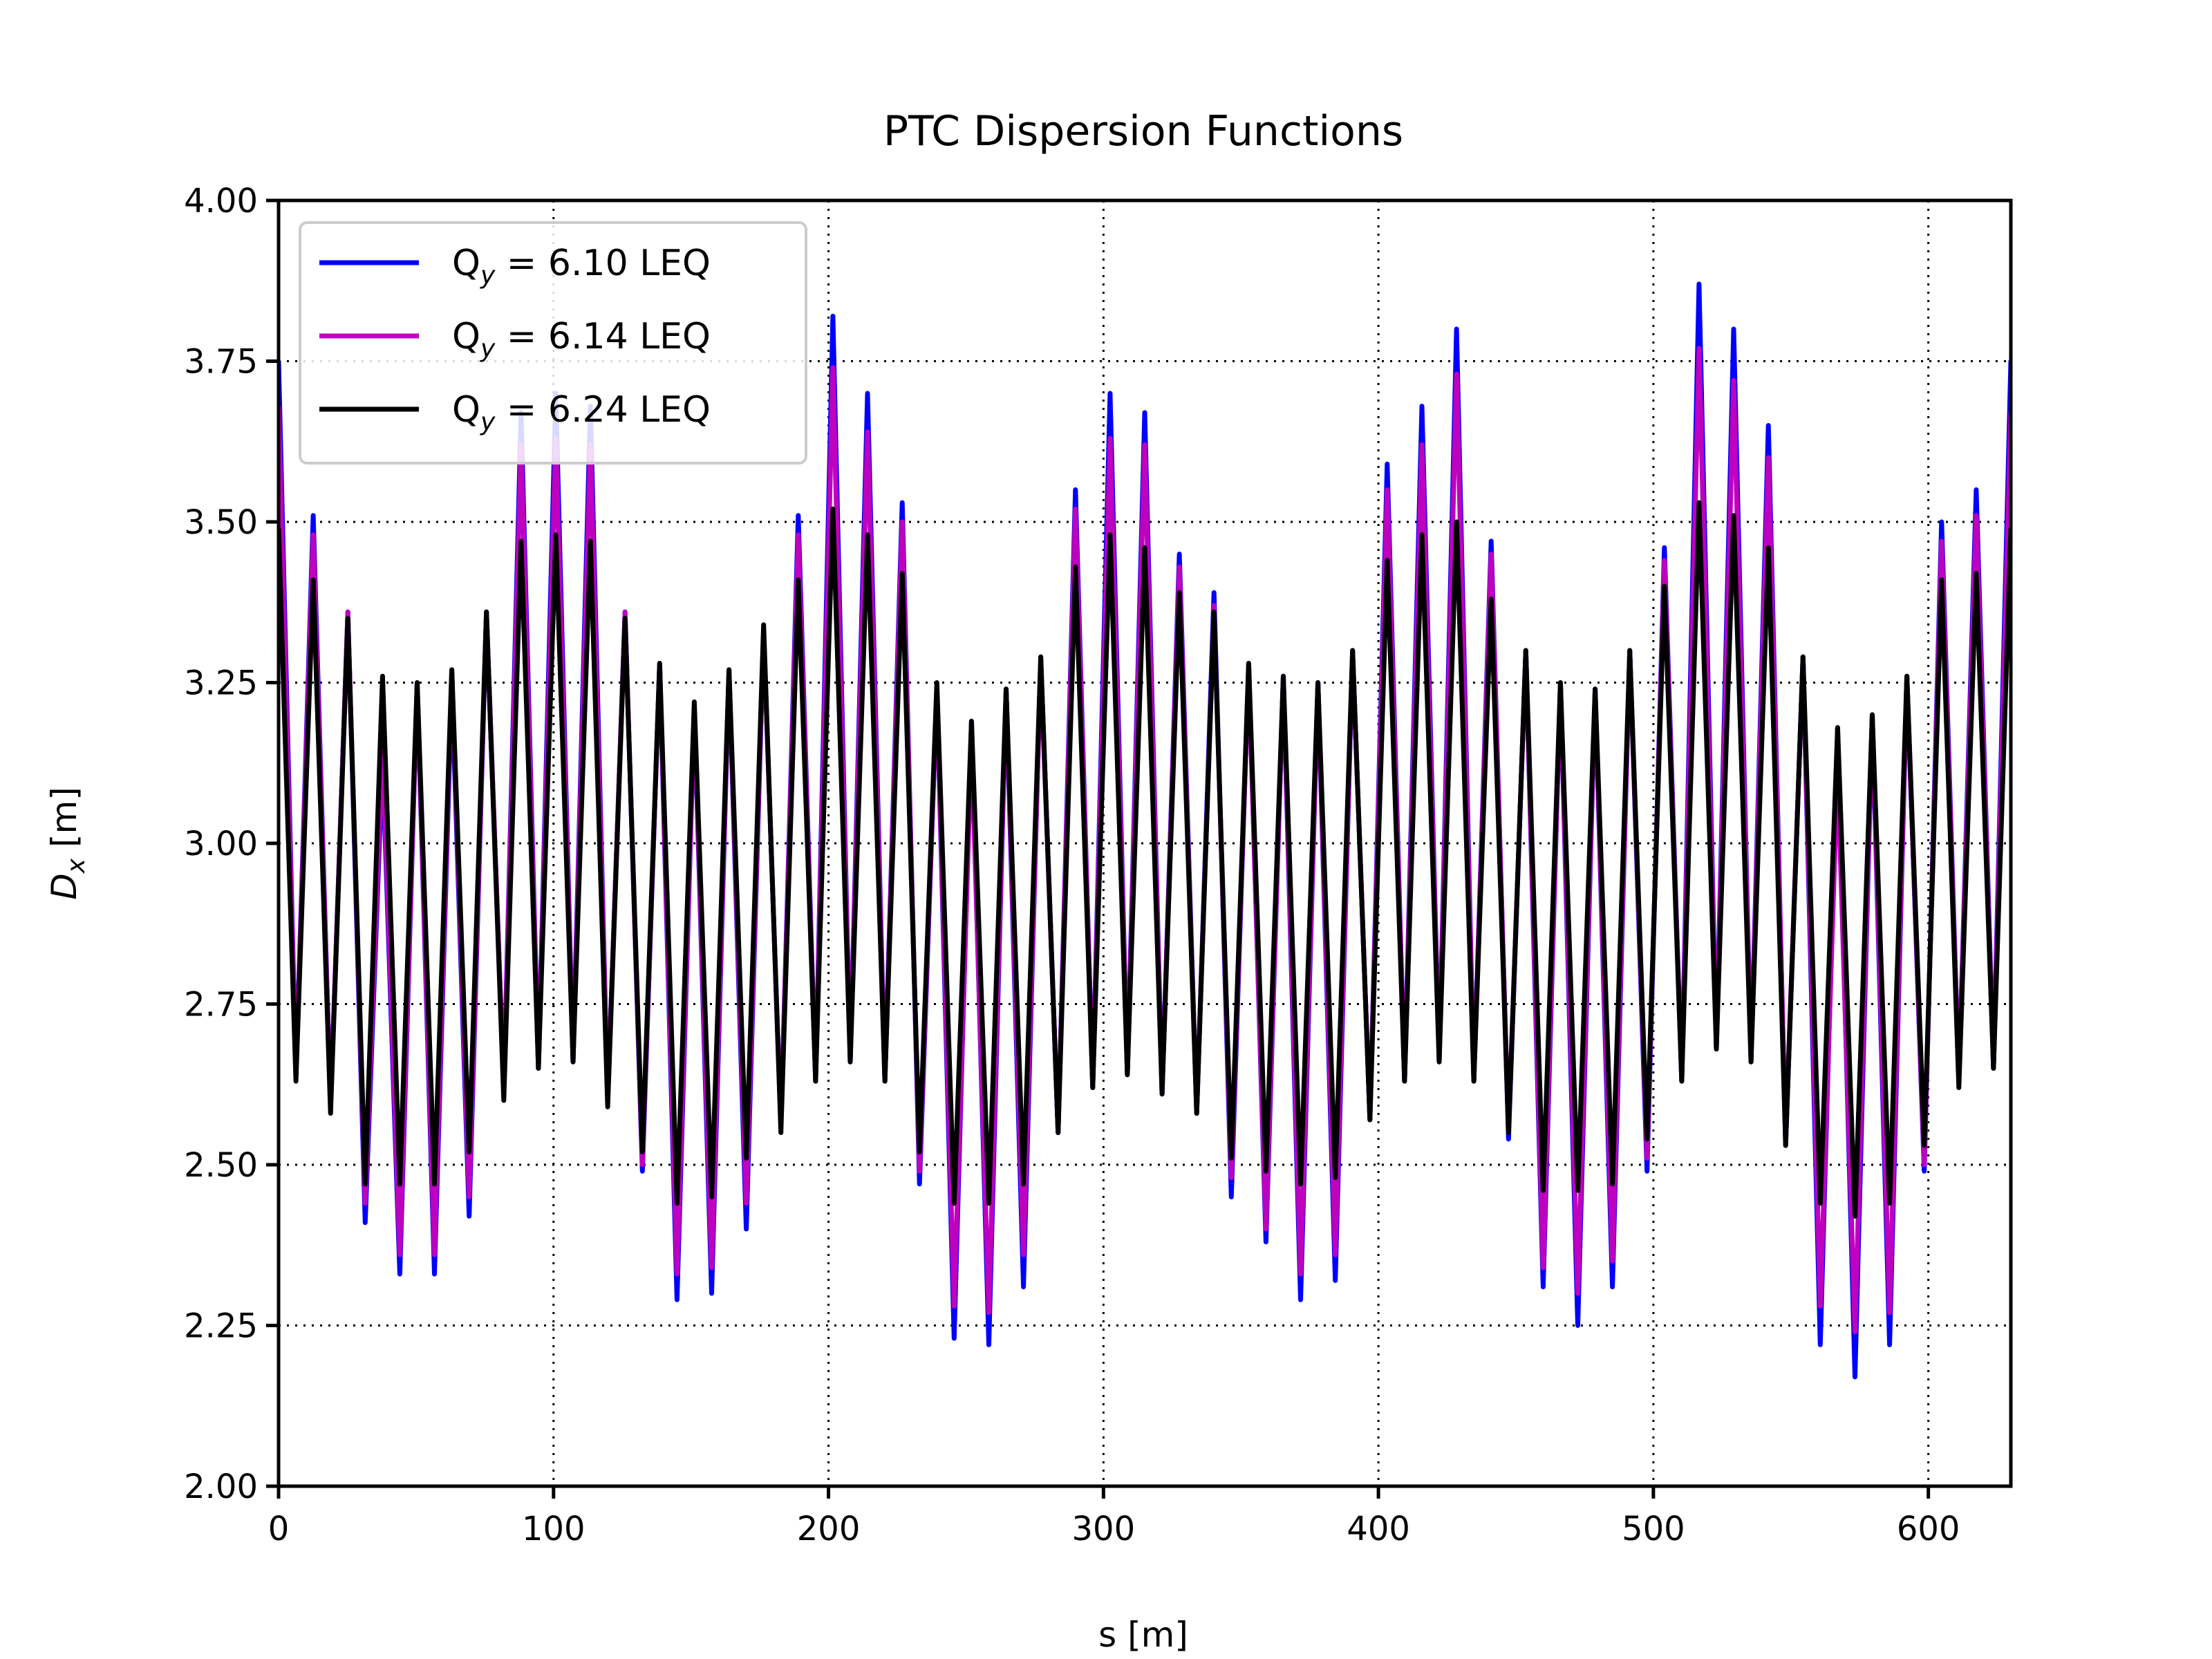 The width and height of the screenshot is (2212, 1659). Describe the element at coordinates (221, 1487) in the screenshot. I see `y-tick-label: 2.00` at that location.